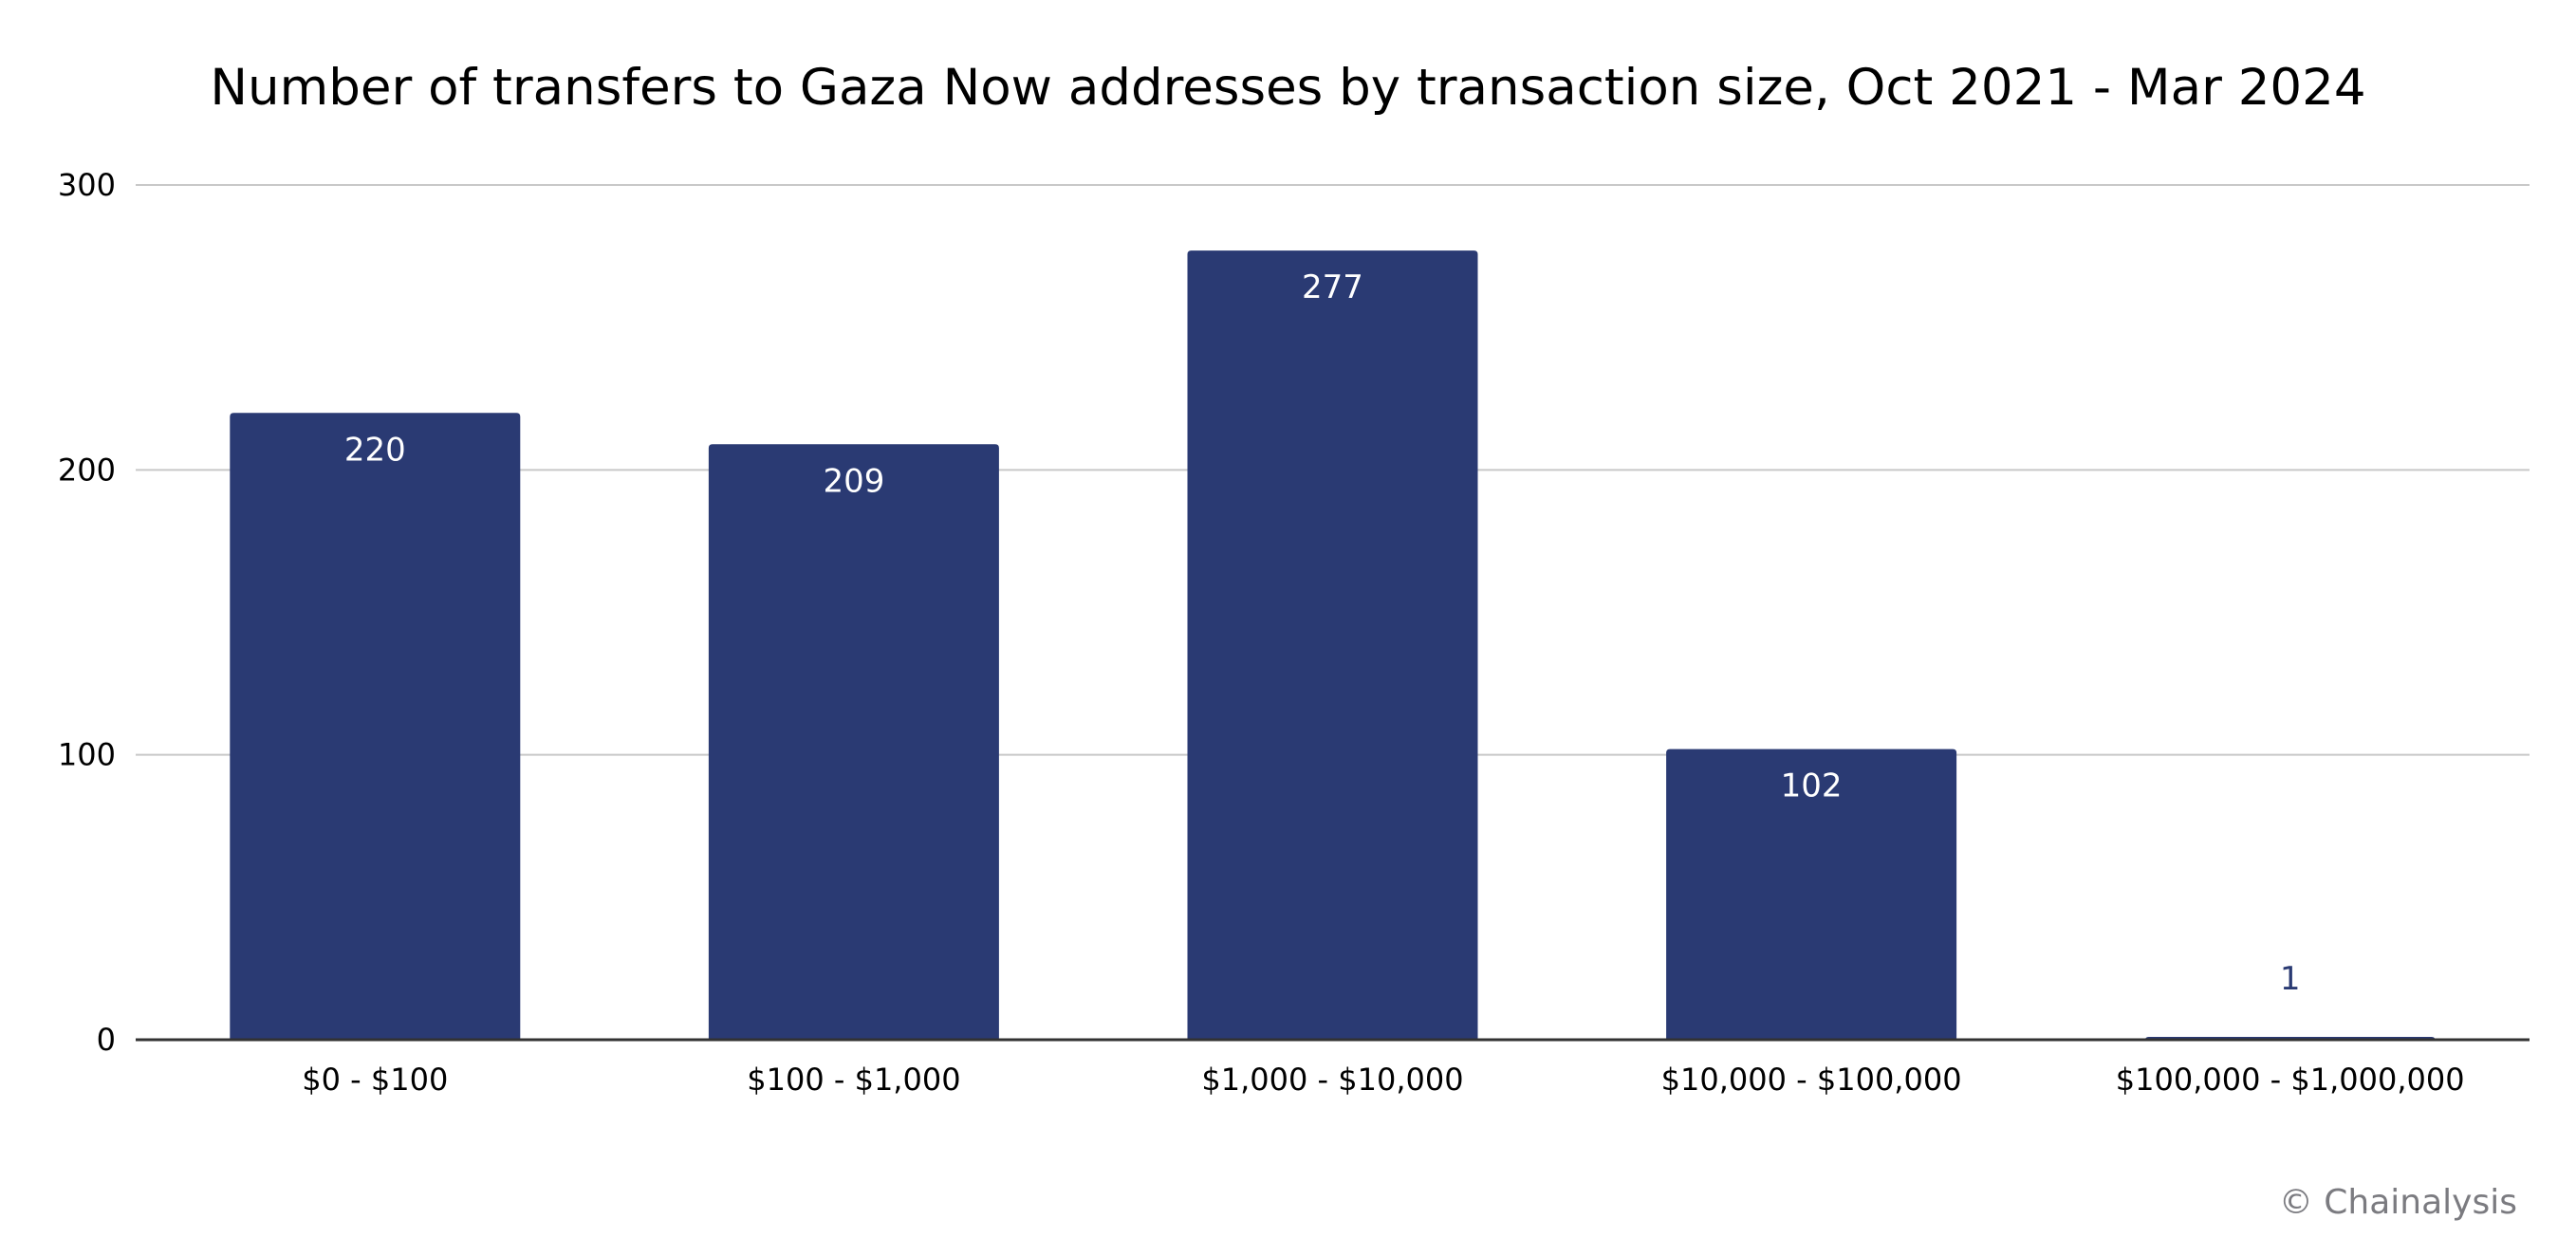 Image resolution: width=2576 pixels, height=1238 pixels. I want to click on x-tick-label: $100 - $1,000, so click(853, 1080).